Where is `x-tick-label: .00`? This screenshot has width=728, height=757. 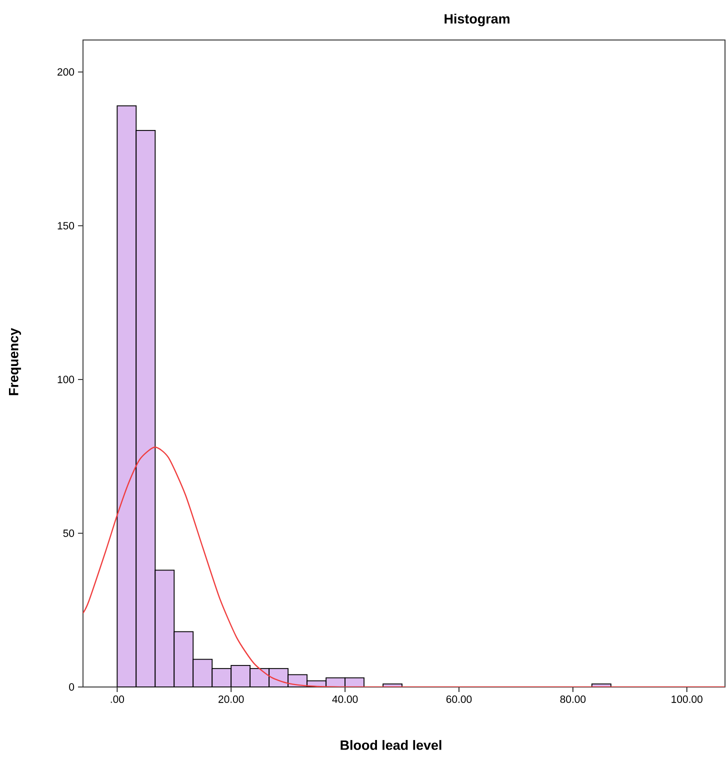
x-tick-label: .00 is located at coordinates (117, 699).